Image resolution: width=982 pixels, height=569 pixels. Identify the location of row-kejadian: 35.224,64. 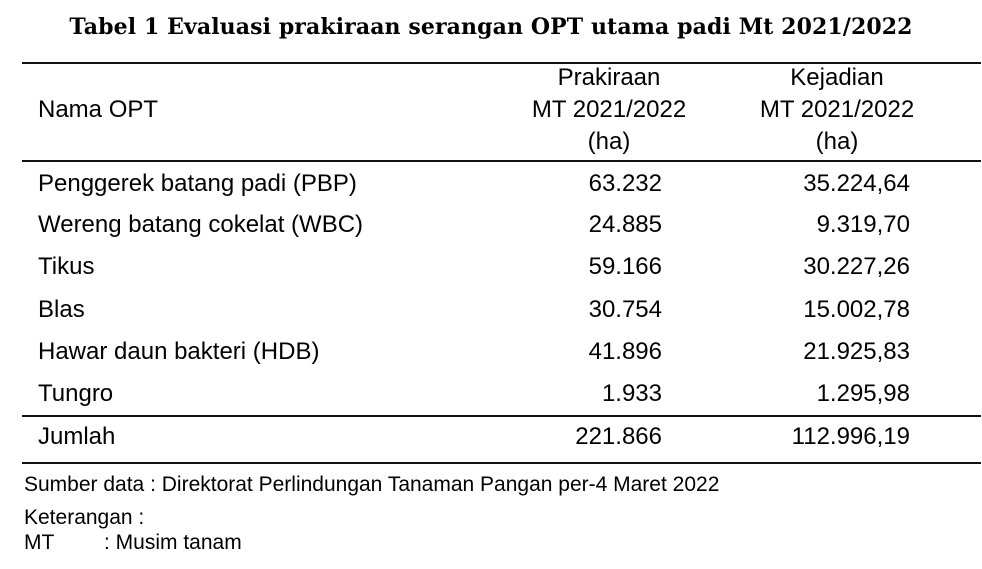
(856, 183).